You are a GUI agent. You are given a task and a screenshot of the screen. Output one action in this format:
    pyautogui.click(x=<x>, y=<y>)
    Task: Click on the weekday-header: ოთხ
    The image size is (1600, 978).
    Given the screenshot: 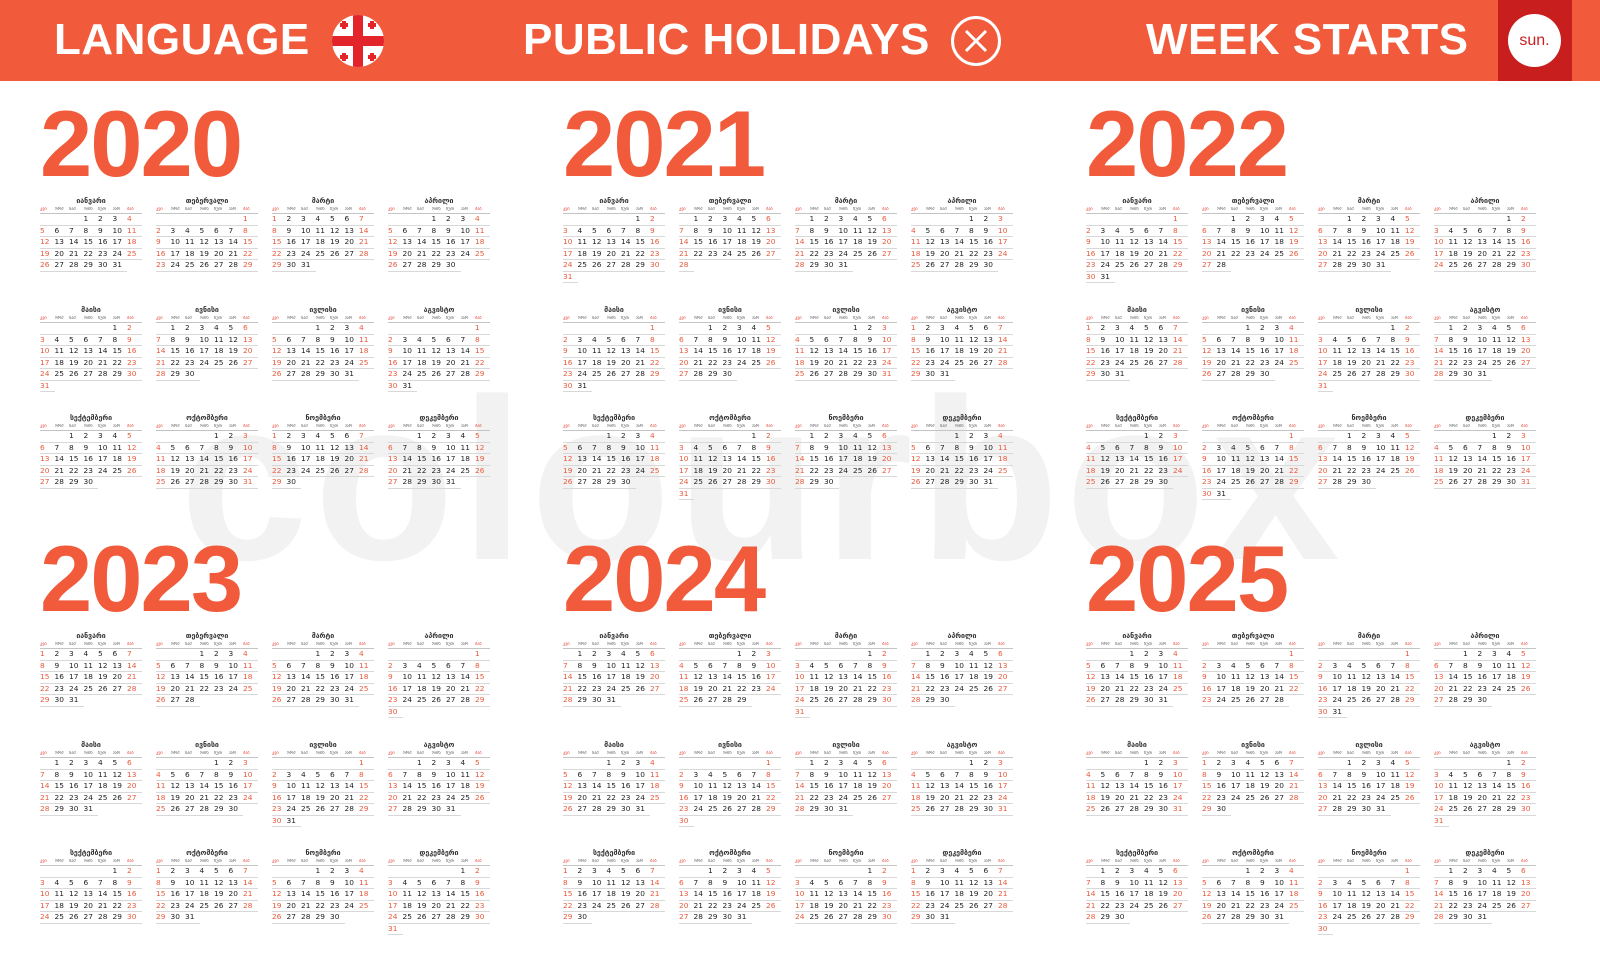 What is the action you would take?
    pyautogui.click(x=90, y=210)
    